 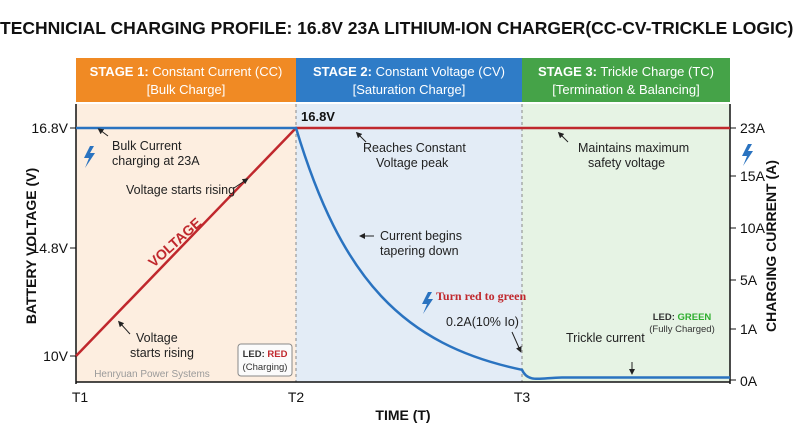 I want to click on arrow-voltage-low, so click(x=124, y=327).